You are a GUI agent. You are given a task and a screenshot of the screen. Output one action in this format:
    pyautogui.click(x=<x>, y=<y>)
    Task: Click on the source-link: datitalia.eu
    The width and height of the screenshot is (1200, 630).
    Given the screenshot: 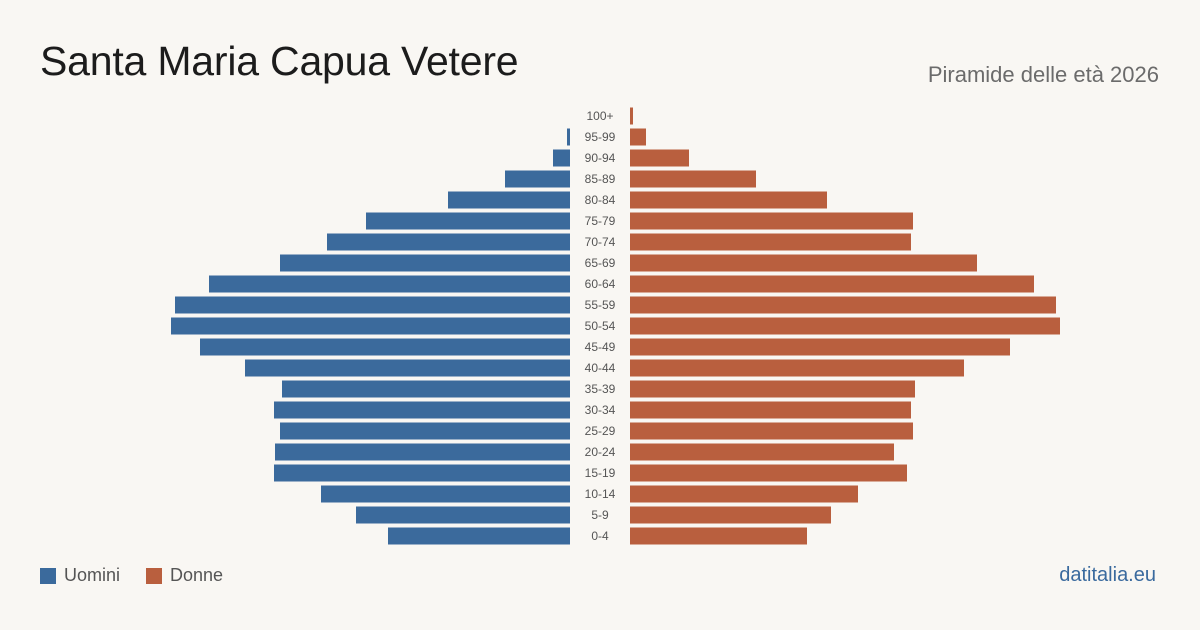 What is the action you would take?
    pyautogui.click(x=1107, y=575)
    